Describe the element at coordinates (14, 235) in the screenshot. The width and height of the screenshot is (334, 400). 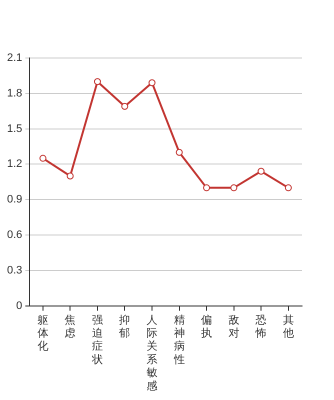
I see `y-tick-label: 0.6` at that location.